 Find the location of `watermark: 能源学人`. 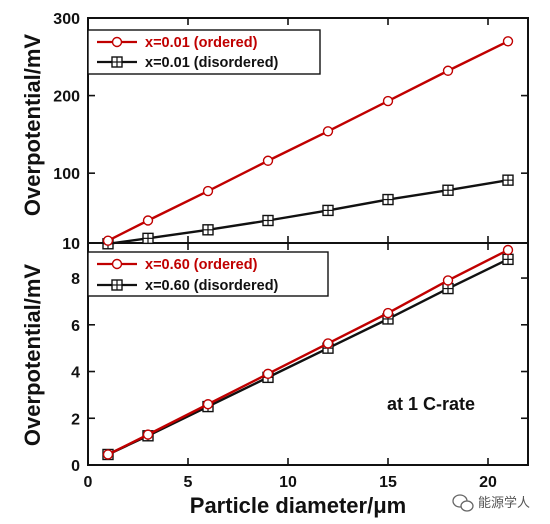

watermark: 能源学人 is located at coordinates (491, 503).